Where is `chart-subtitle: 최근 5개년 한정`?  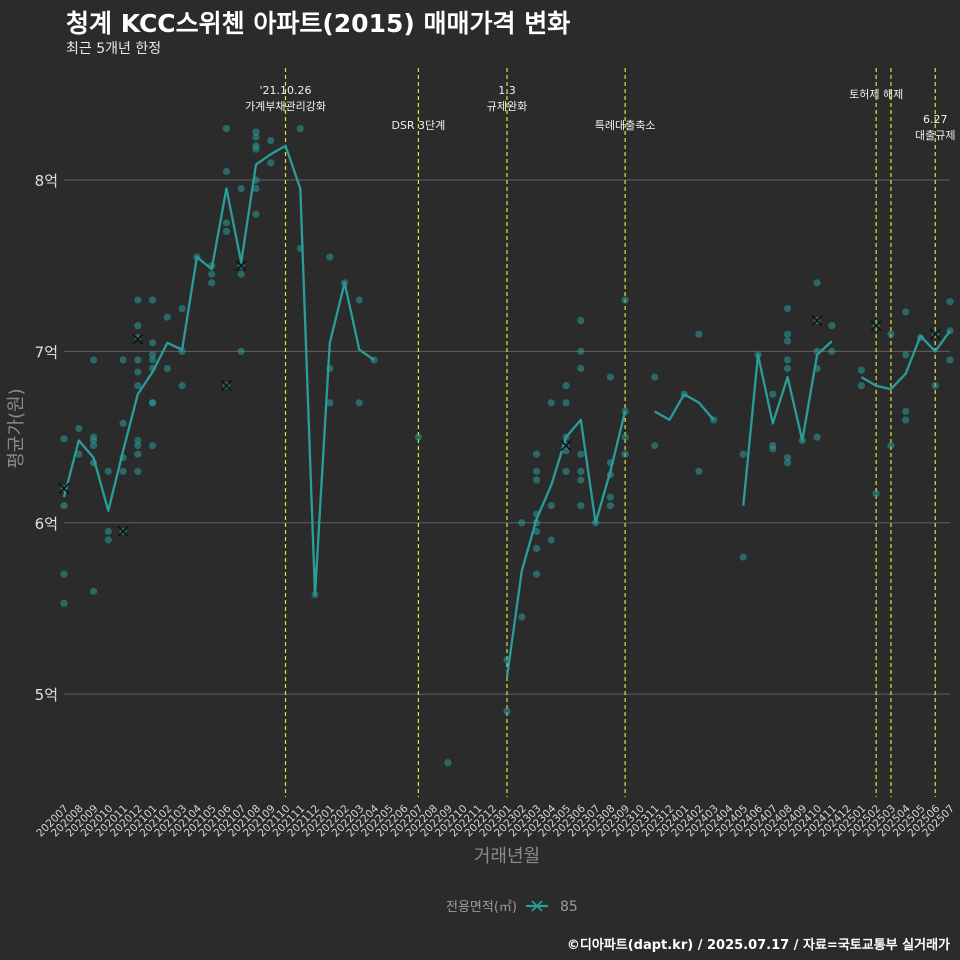 chart-subtitle: 최근 5개년 한정 is located at coordinates (114, 49).